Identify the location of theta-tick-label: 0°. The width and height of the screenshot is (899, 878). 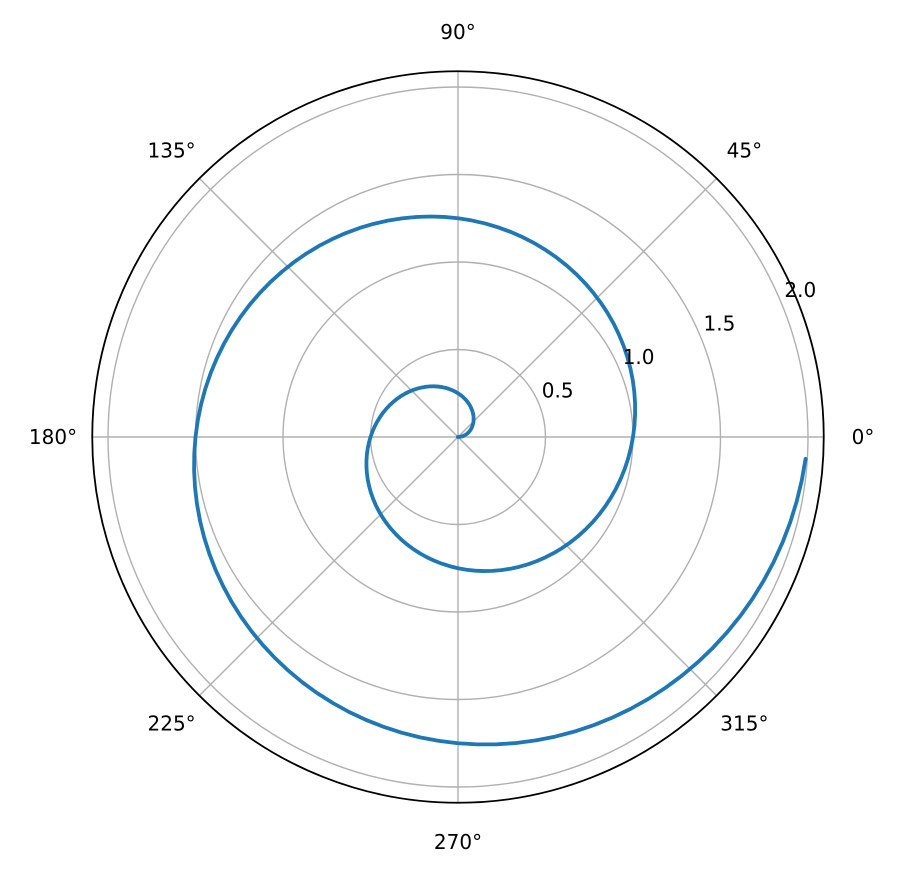
(863, 437).